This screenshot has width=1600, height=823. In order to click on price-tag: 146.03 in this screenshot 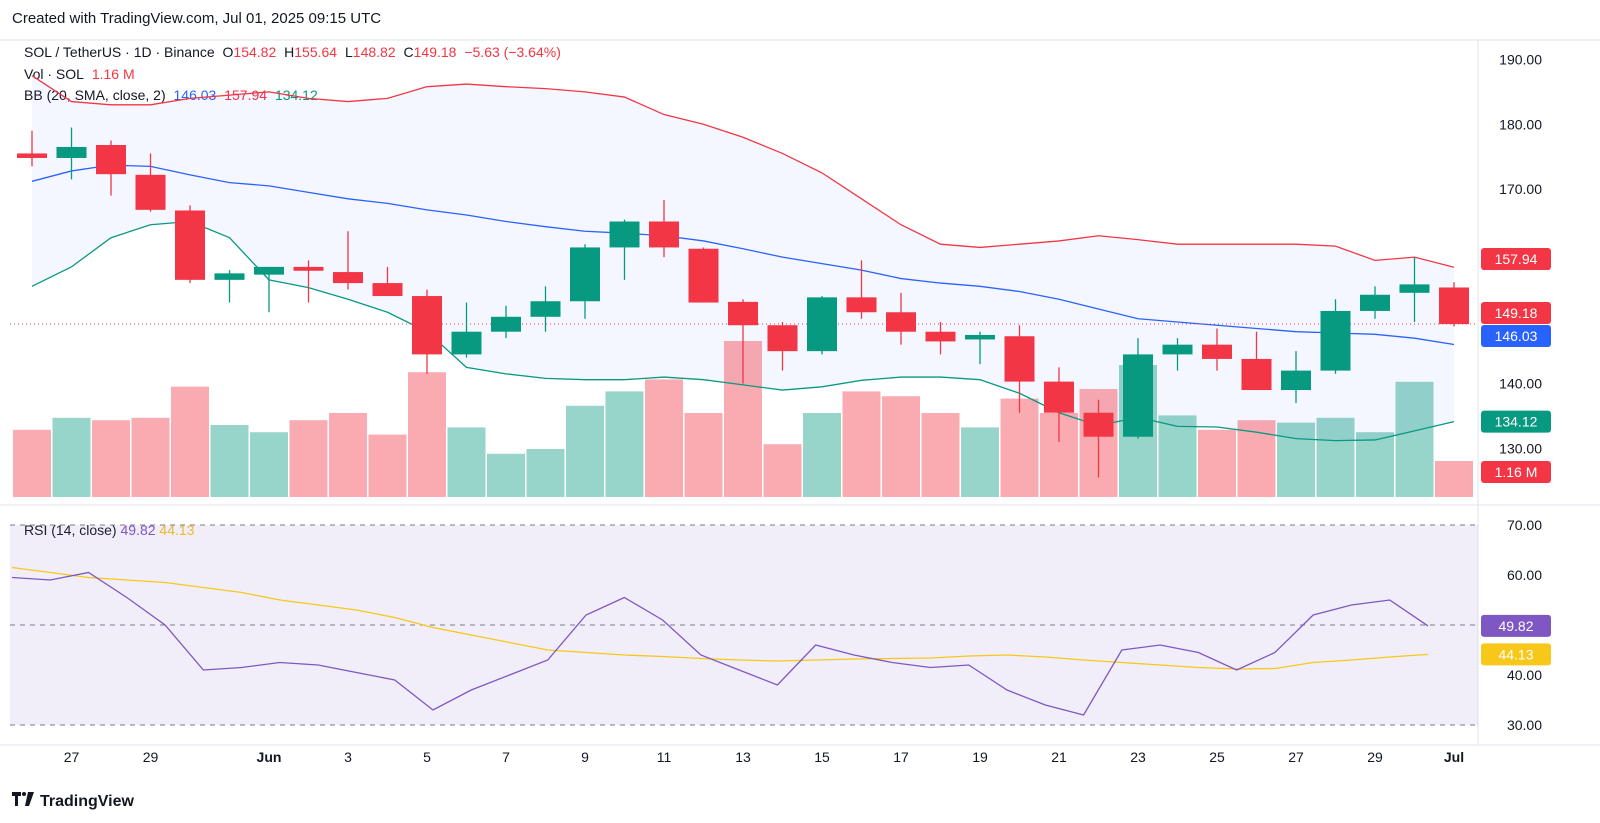, I will do `click(1516, 336)`.